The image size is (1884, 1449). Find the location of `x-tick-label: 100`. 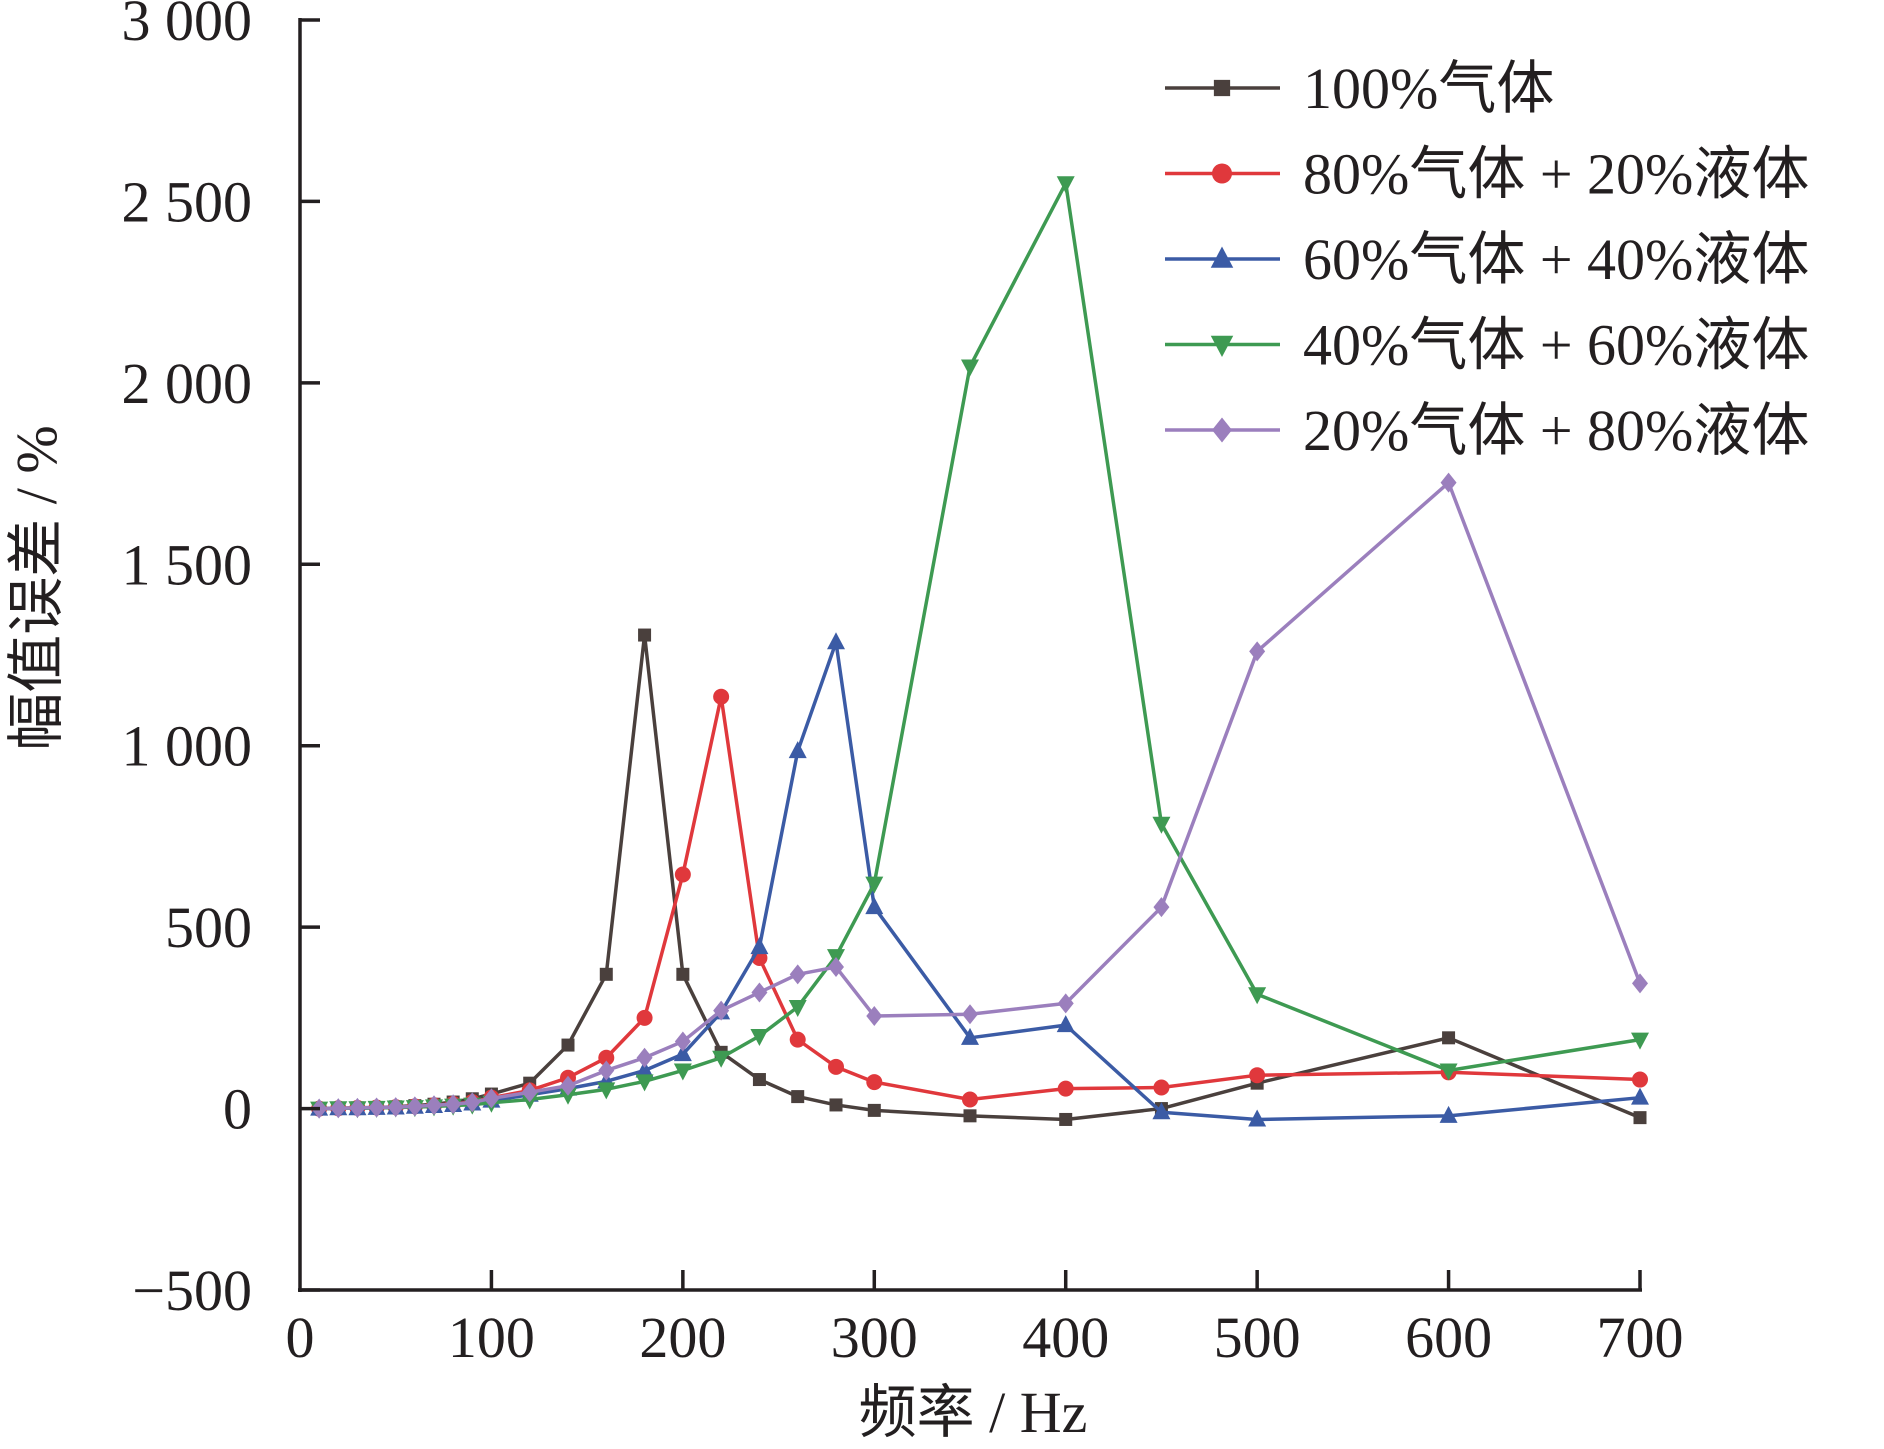

x-tick-label: 100 is located at coordinates (491, 1337).